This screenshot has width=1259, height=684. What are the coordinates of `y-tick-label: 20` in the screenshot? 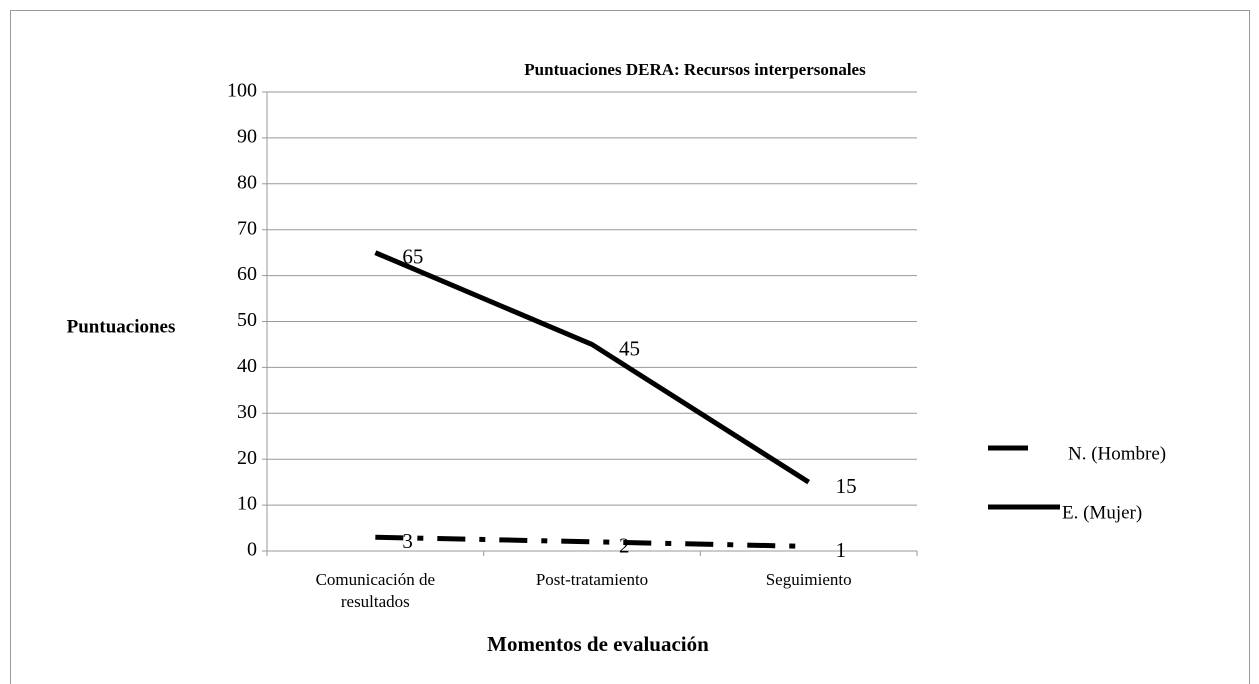 It's located at (247, 458).